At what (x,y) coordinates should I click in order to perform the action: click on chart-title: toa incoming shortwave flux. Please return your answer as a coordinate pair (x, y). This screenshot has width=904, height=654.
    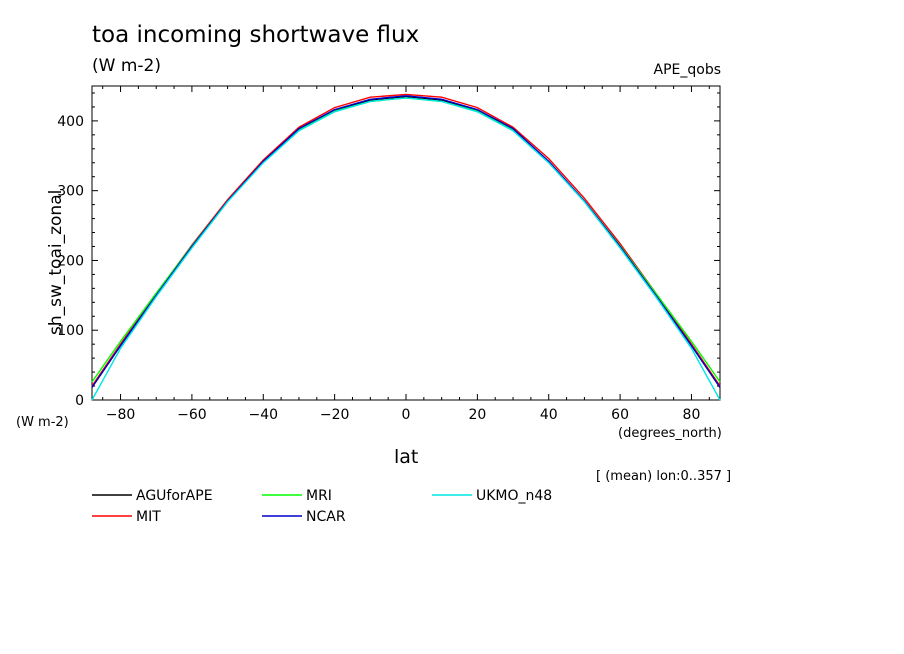
    Looking at the image, I should click on (256, 35).